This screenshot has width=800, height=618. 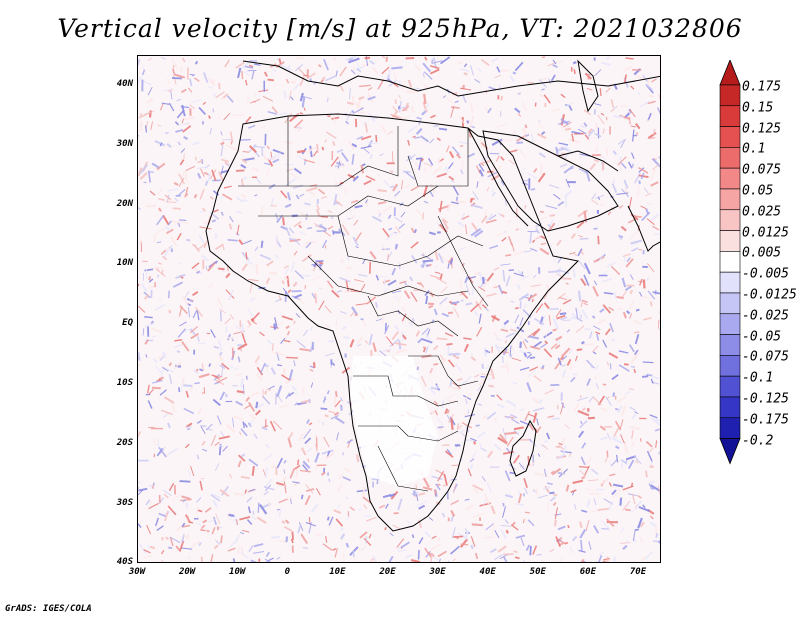 What do you see at coordinates (762, 170) in the screenshot?
I see `colorbar-label: 0.075` at bounding box center [762, 170].